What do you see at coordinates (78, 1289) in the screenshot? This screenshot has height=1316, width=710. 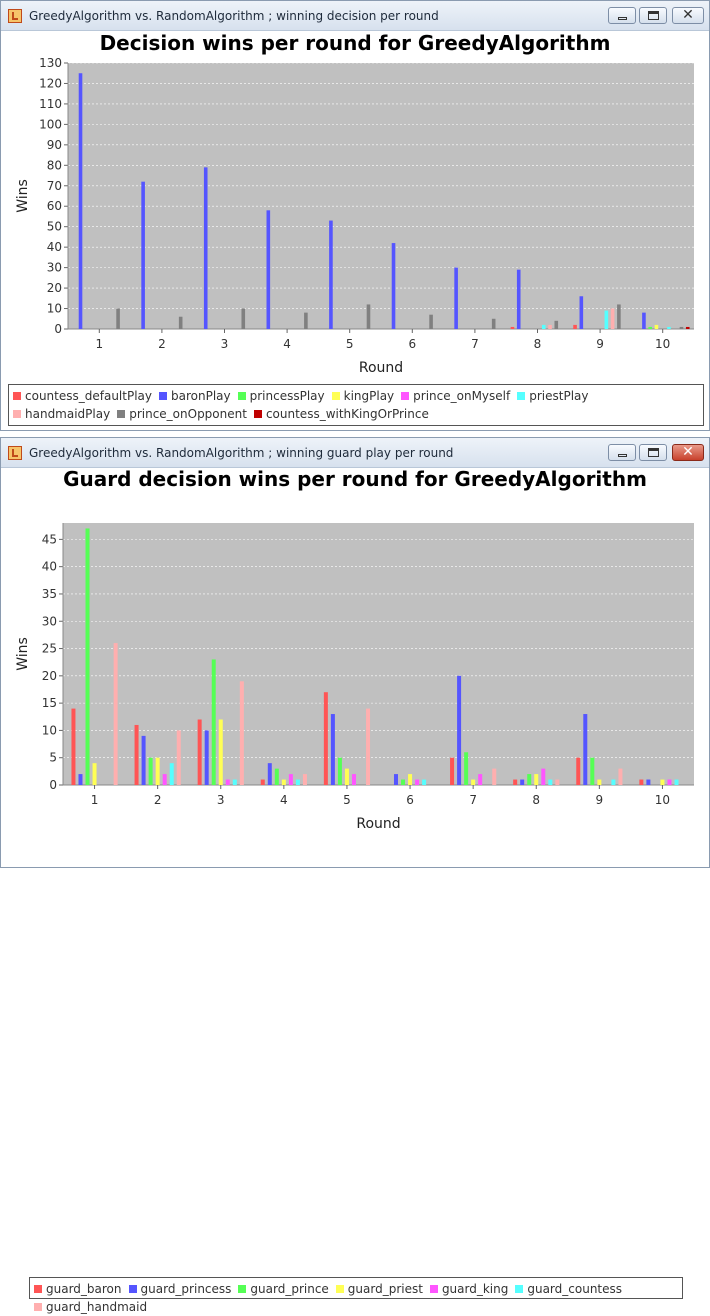 I see `legend-item: guard_baron` at bounding box center [78, 1289].